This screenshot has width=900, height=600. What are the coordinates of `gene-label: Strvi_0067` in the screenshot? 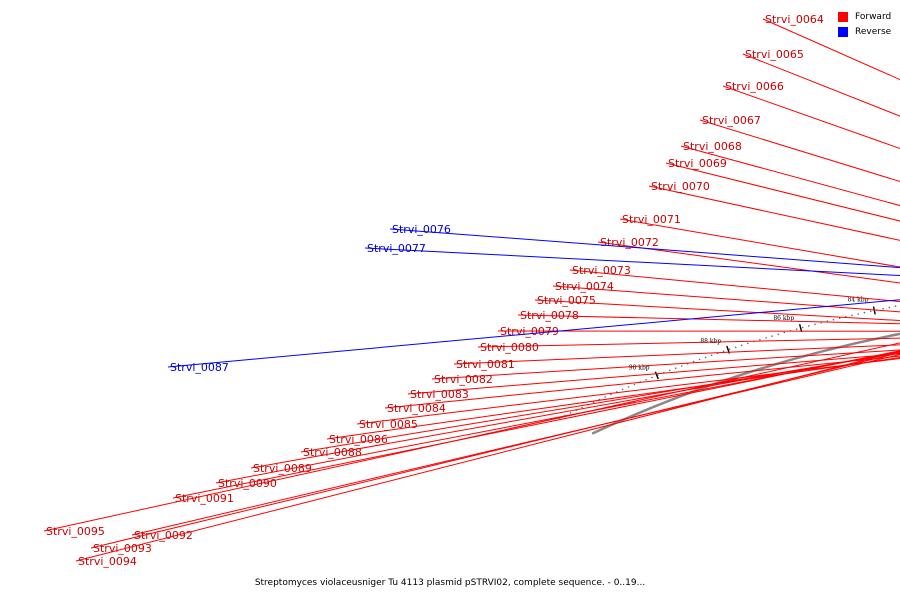 It's located at (731, 120).